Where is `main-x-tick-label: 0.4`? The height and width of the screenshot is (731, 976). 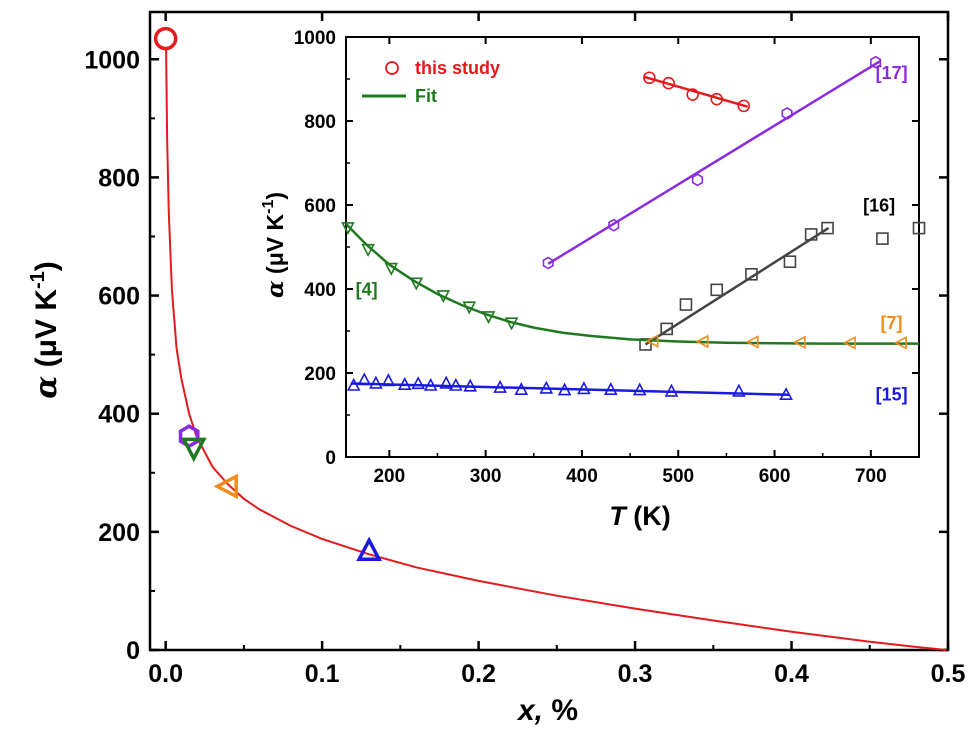
main-x-tick-label: 0.4 is located at coordinates (791, 674).